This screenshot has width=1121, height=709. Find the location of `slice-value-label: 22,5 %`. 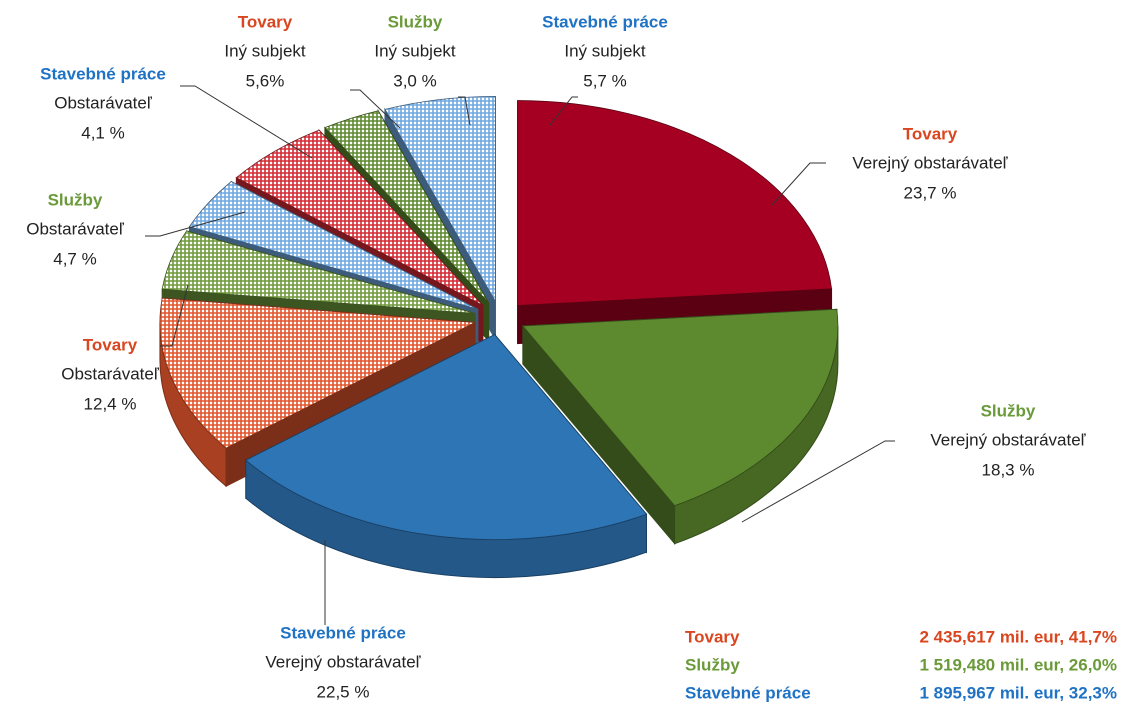

slice-value-label: 22,5 % is located at coordinates (343, 691).